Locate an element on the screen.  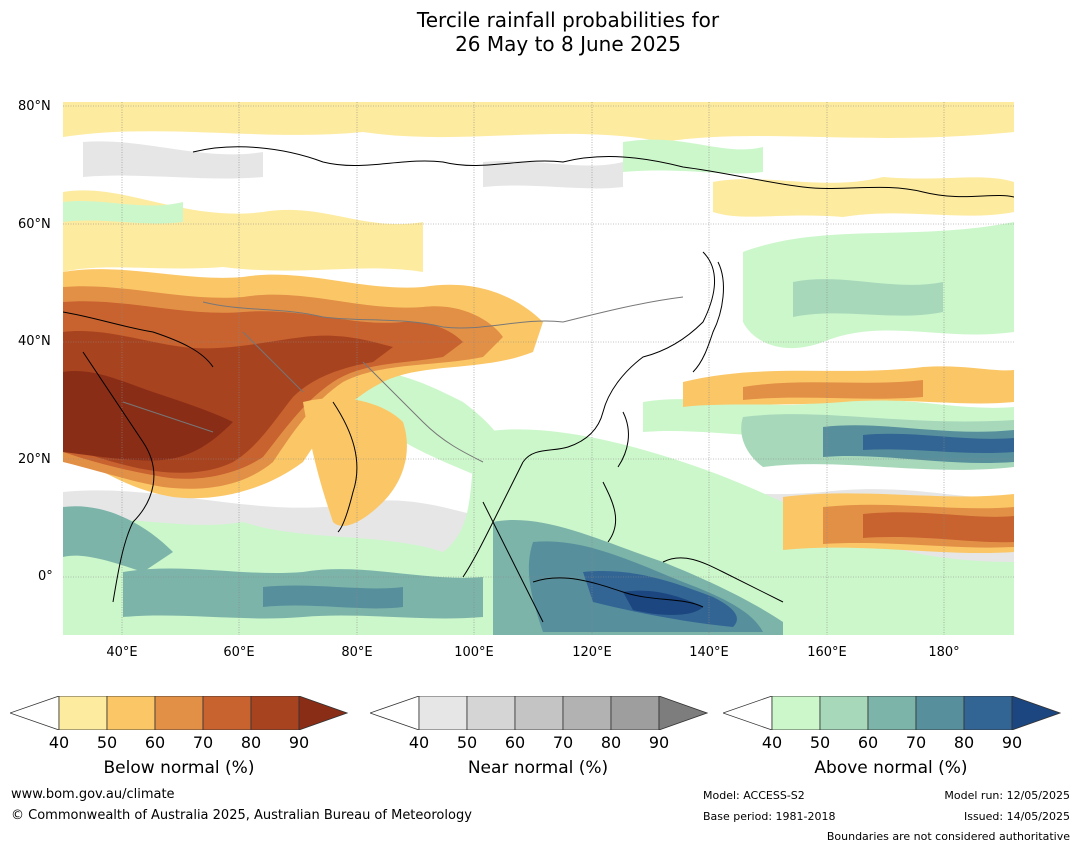
near-normal-label: Near normal (%) is located at coordinates (538, 768).